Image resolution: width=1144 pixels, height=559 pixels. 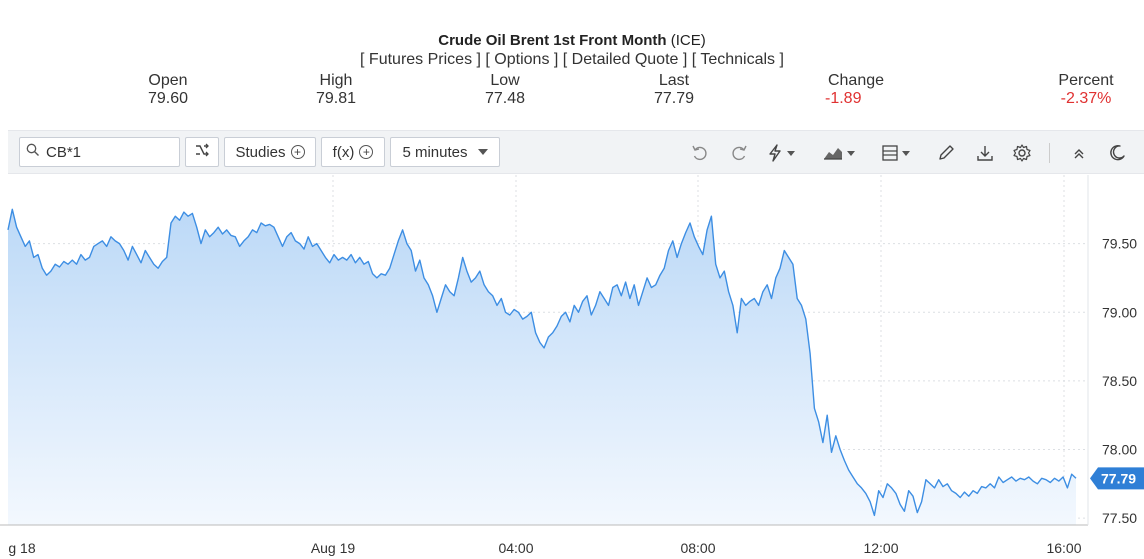 What do you see at coordinates (21, 548) in the screenshot?
I see `x-tick-label: g 18` at bounding box center [21, 548].